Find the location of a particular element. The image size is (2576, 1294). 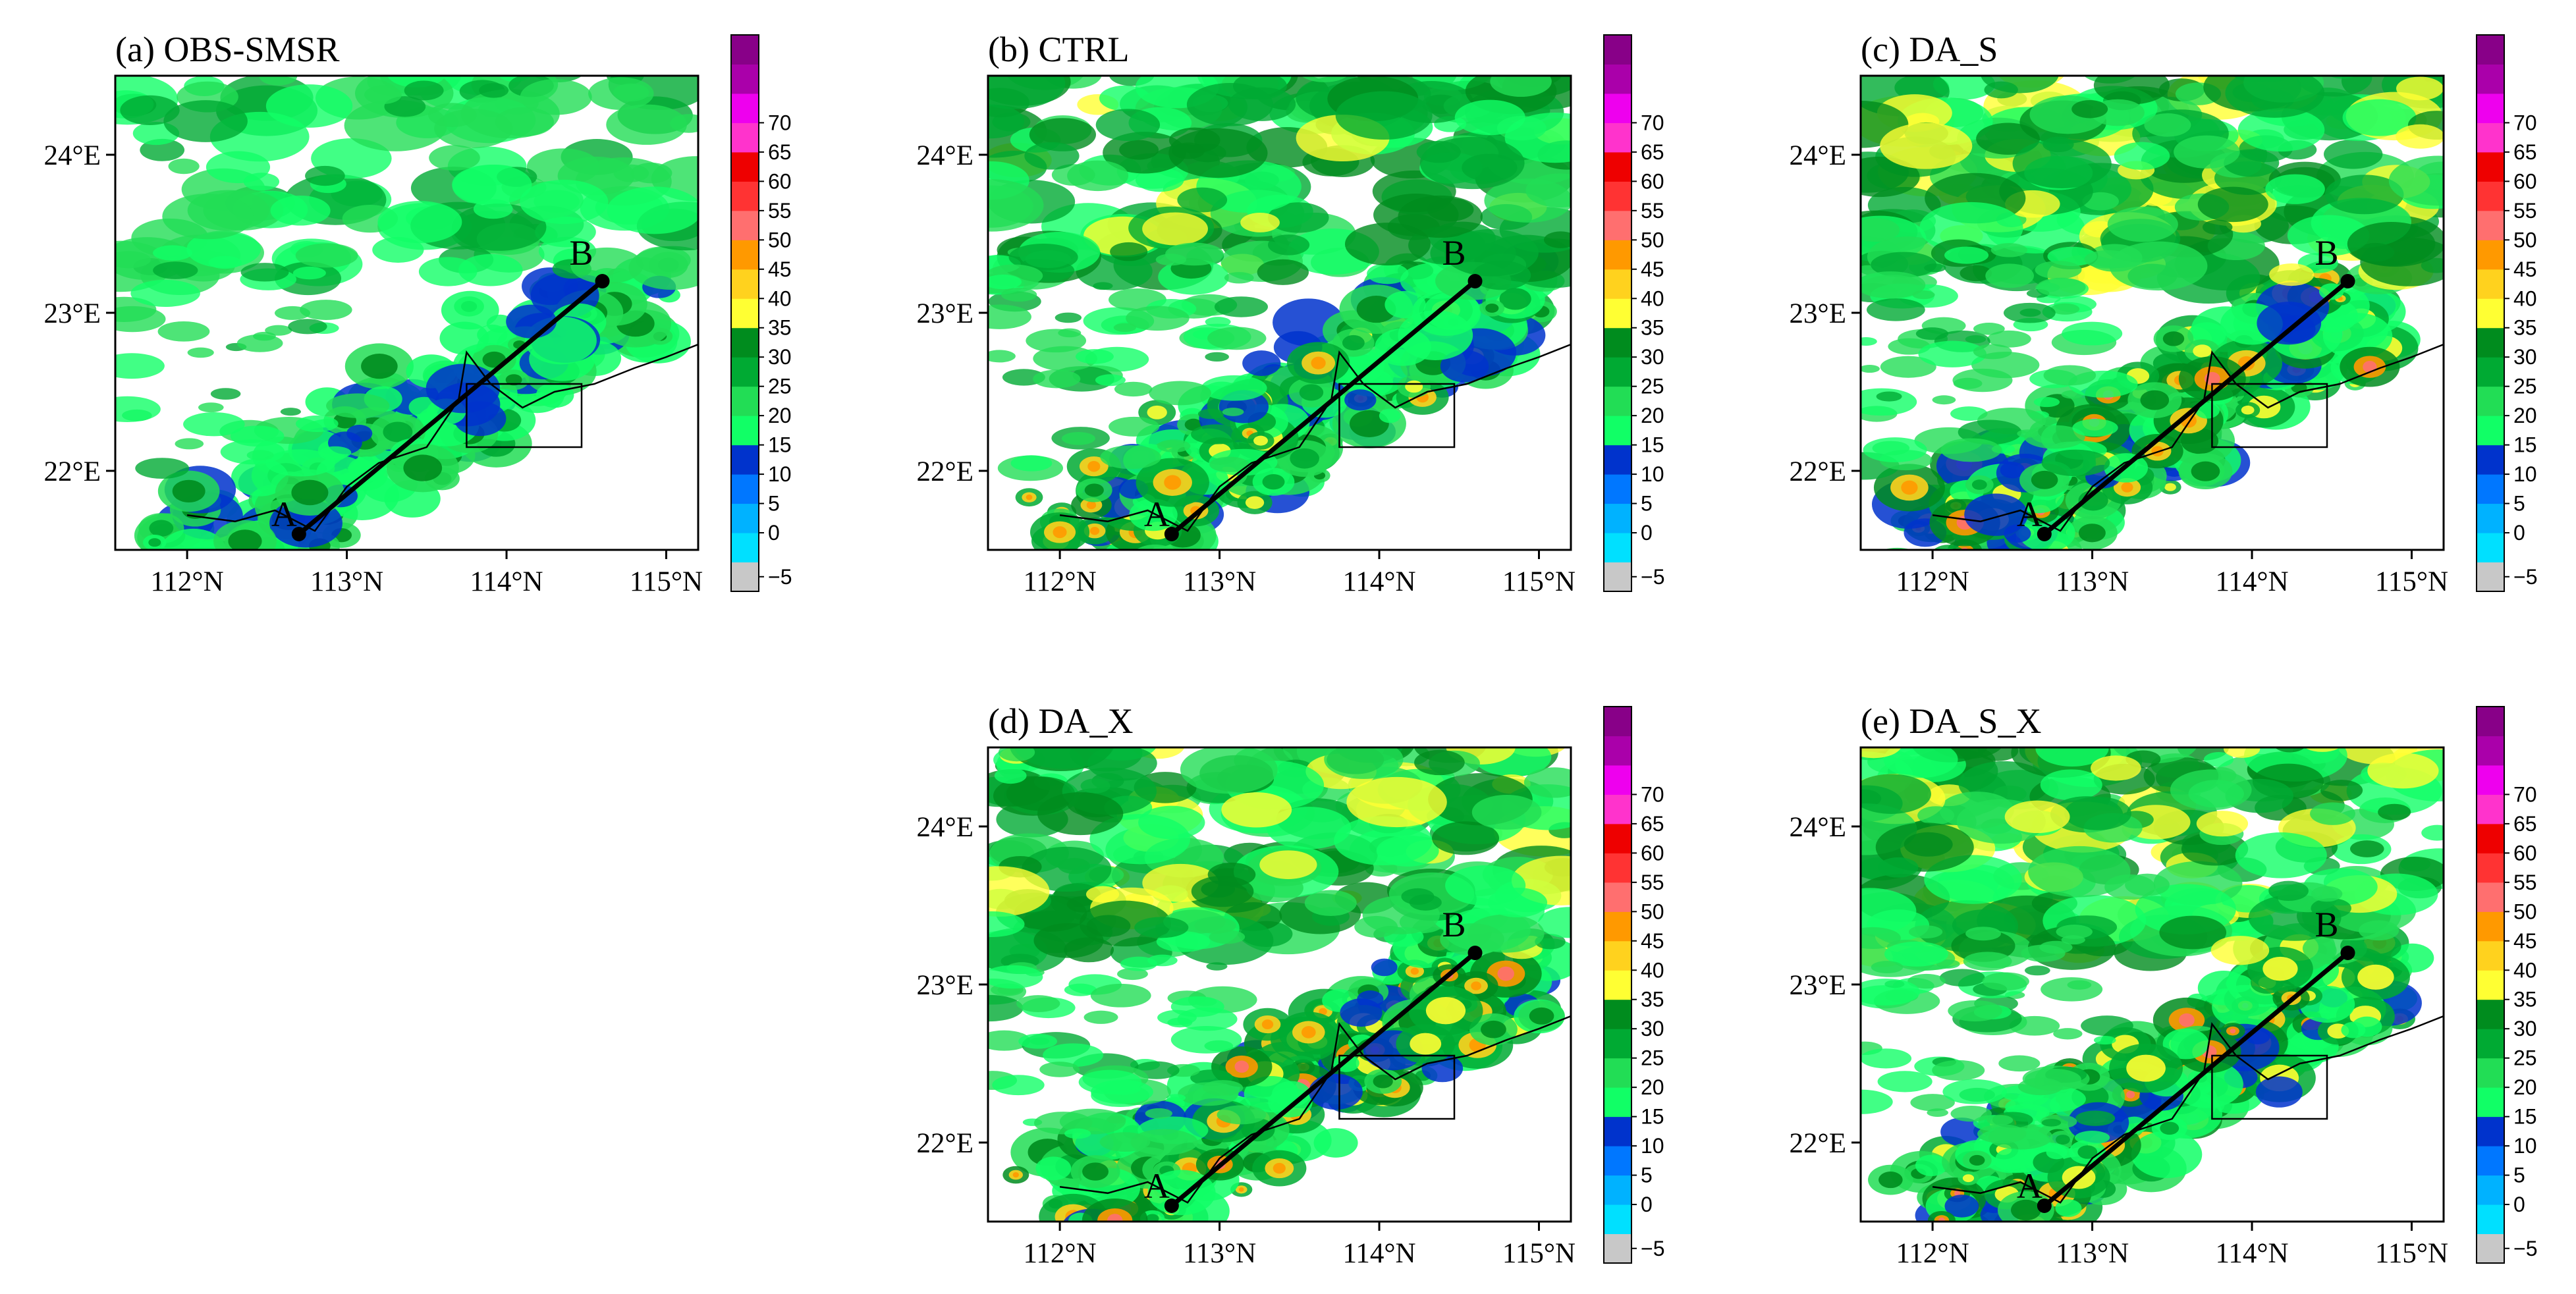

point-b-marker is located at coordinates (2347, 953).